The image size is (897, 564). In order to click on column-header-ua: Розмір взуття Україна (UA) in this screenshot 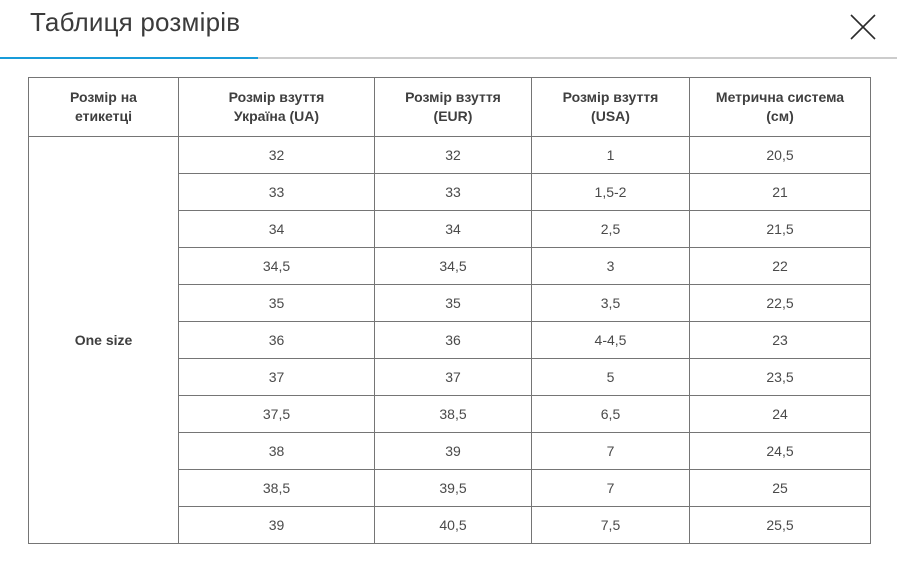, I will do `click(276, 107)`.